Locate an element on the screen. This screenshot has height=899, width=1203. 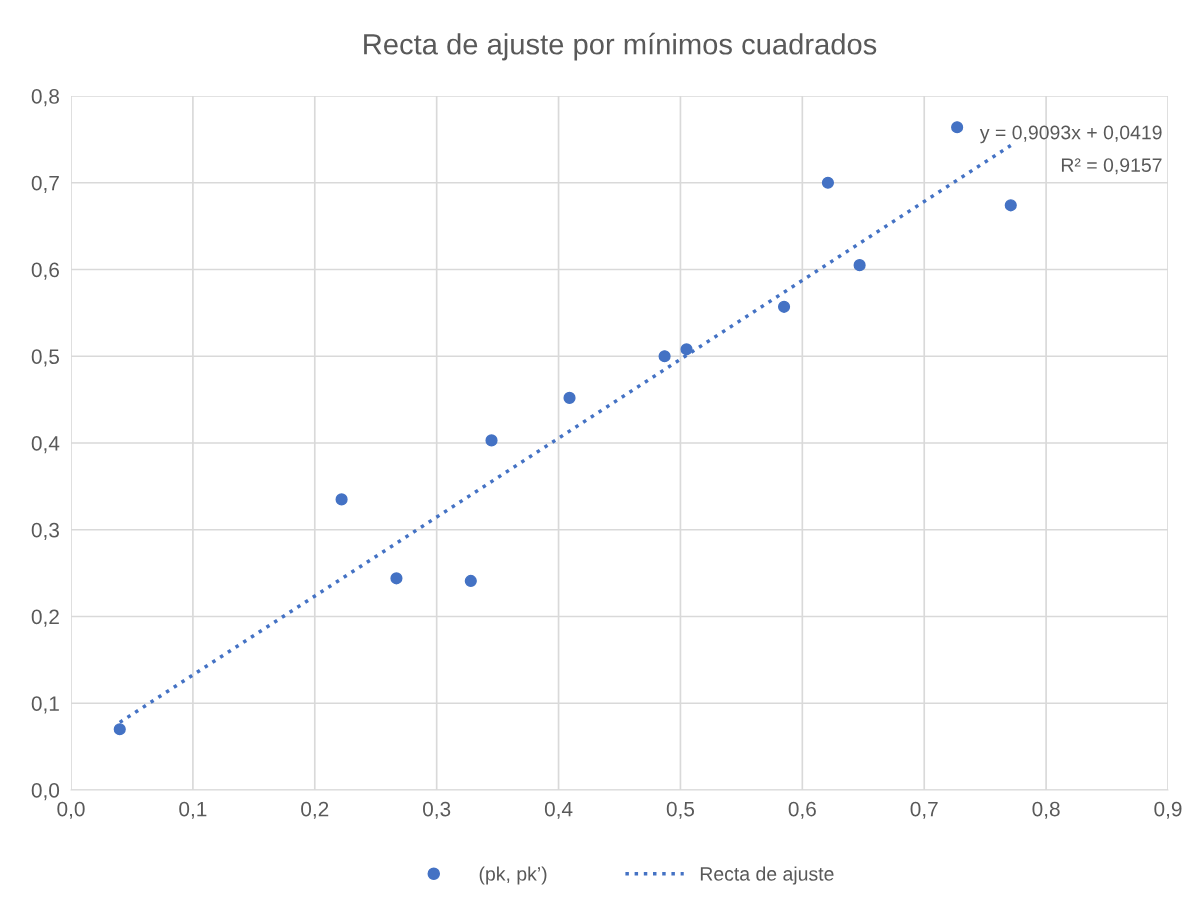
x-tick-label: 0,4 is located at coordinates (558, 810).